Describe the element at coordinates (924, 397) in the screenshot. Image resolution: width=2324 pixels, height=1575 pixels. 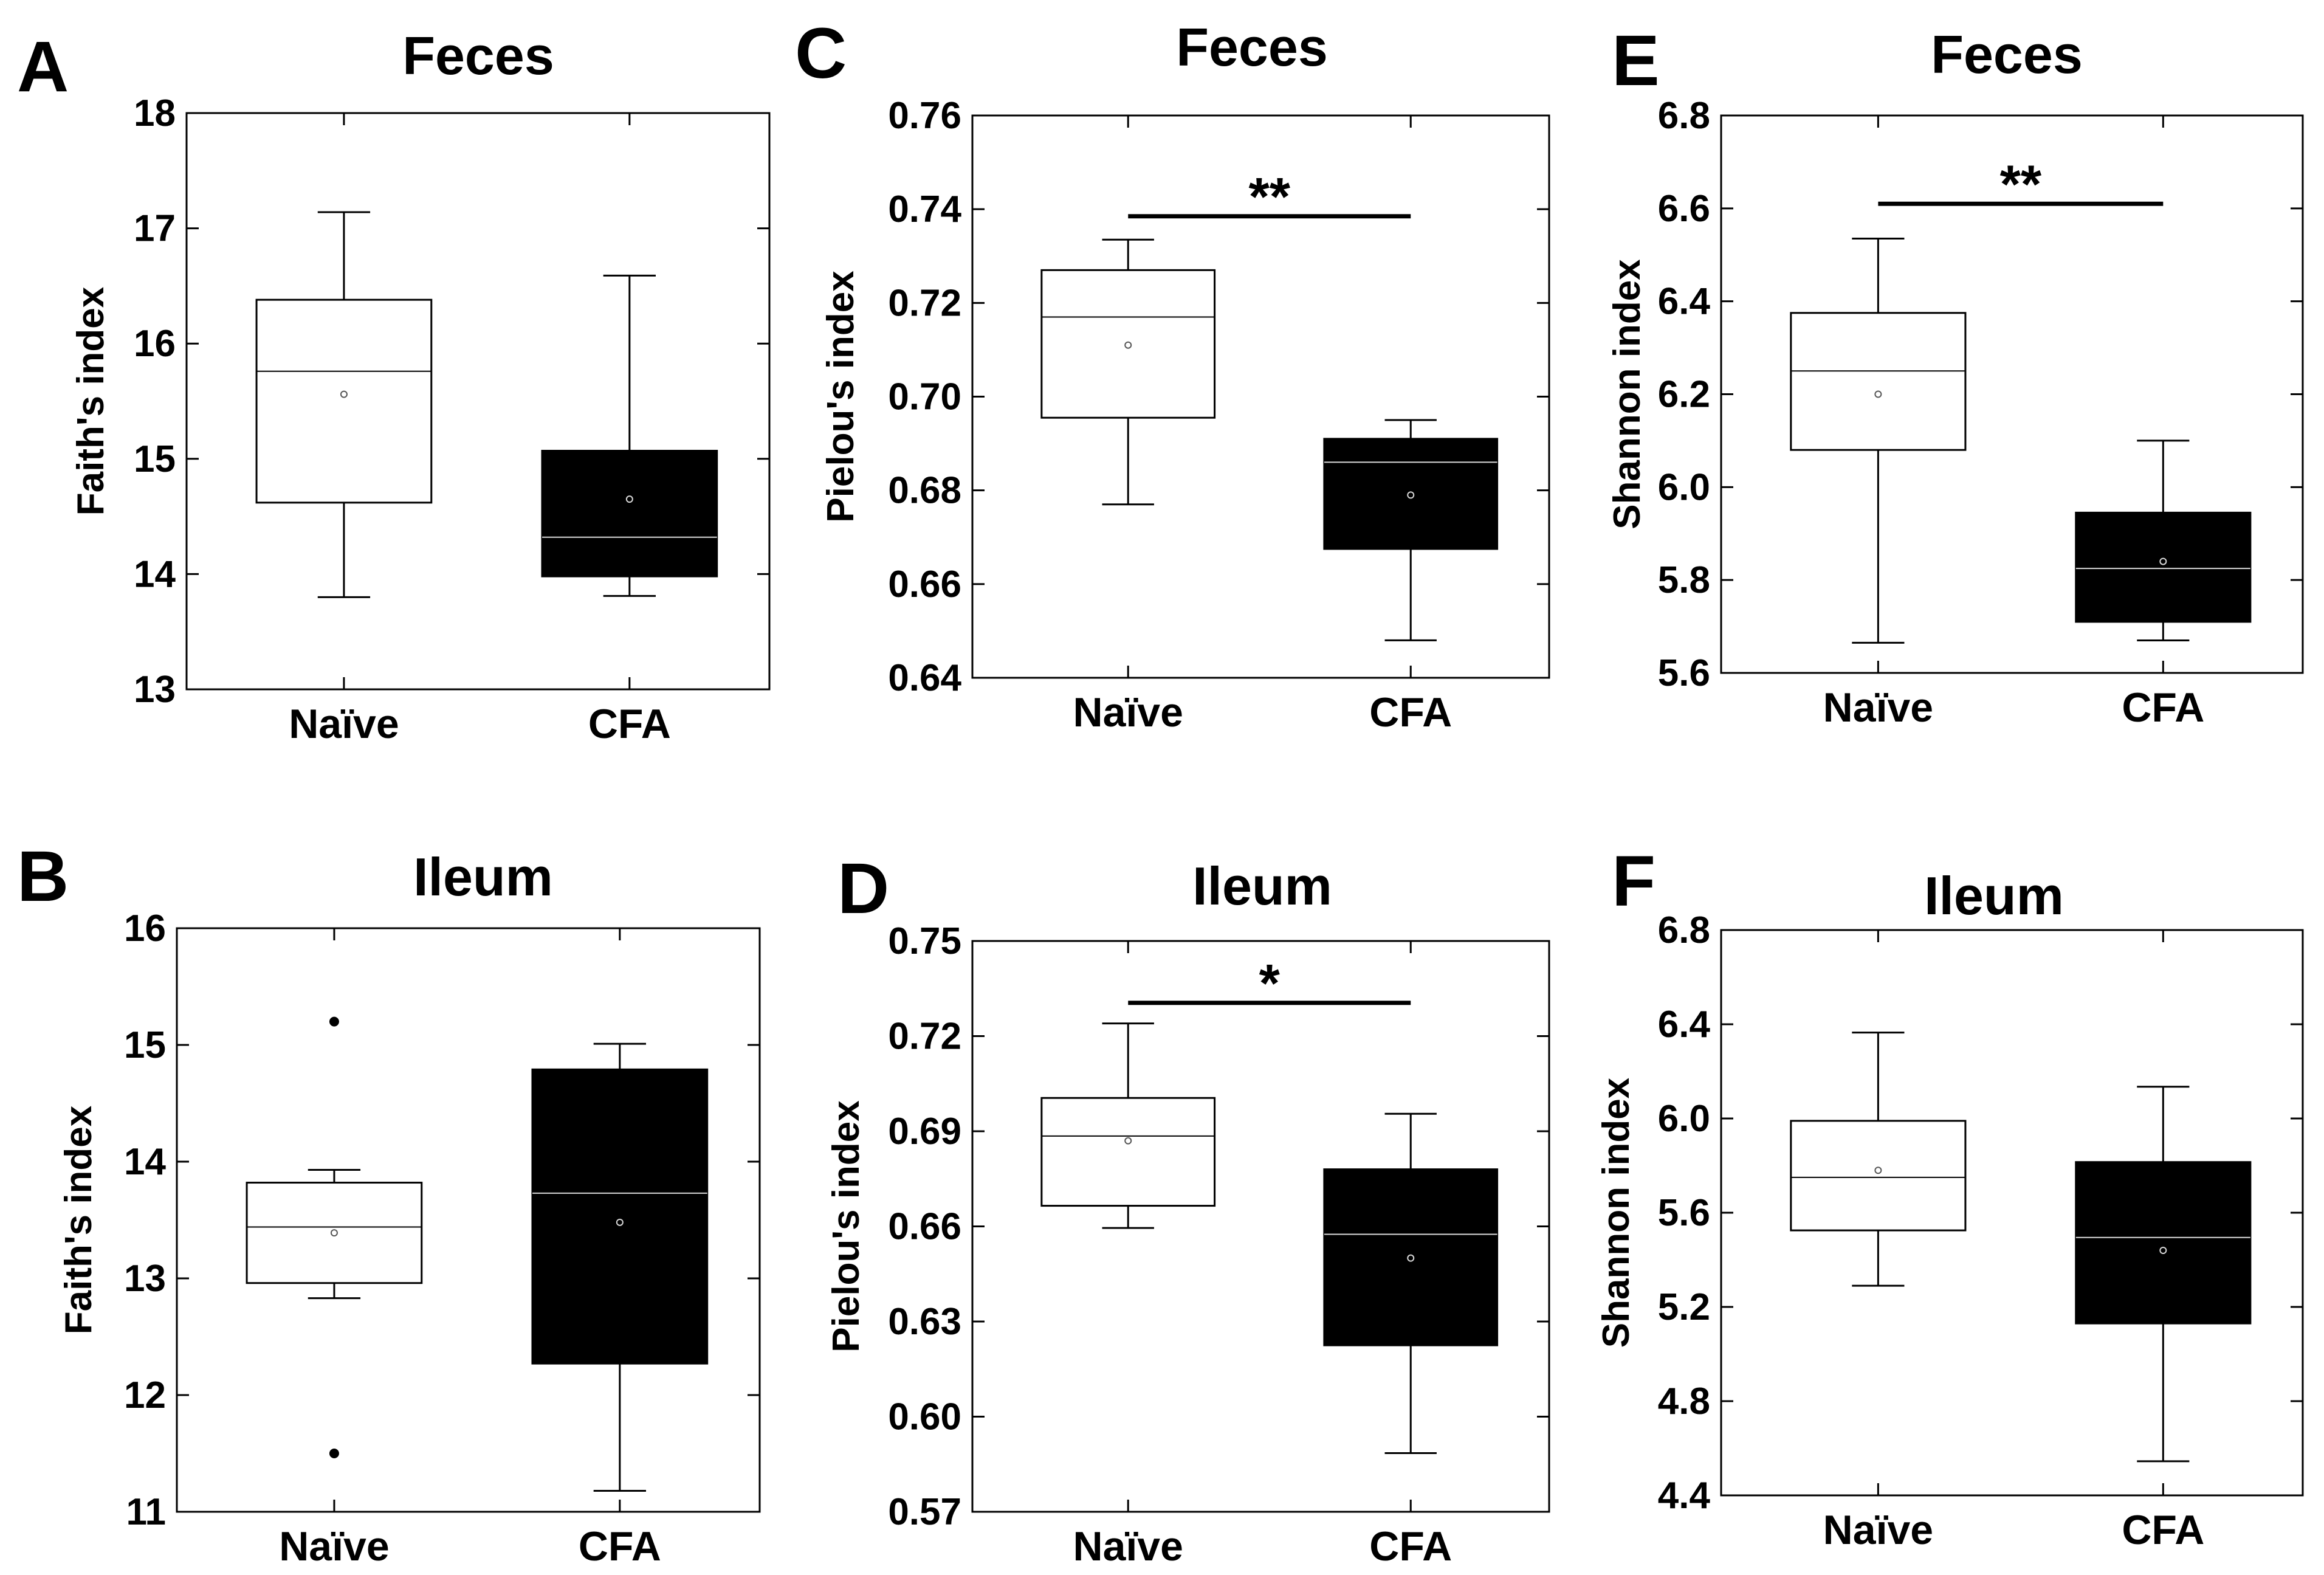
I see `y-tick-label: 0.70` at that location.